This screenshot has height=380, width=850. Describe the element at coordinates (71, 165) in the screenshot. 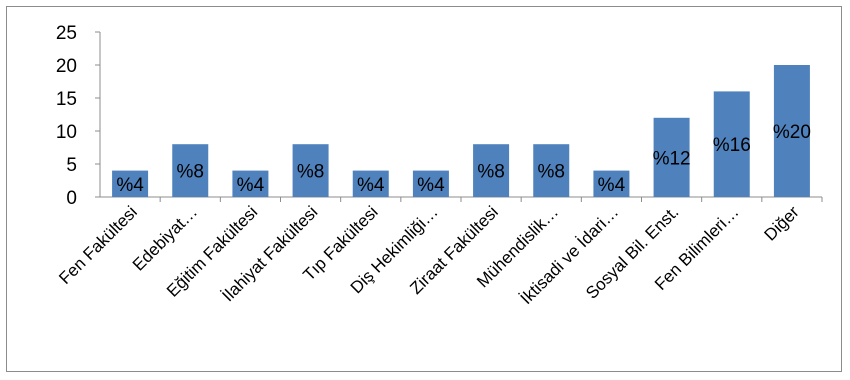

I see `y-tick-label: 5` at that location.